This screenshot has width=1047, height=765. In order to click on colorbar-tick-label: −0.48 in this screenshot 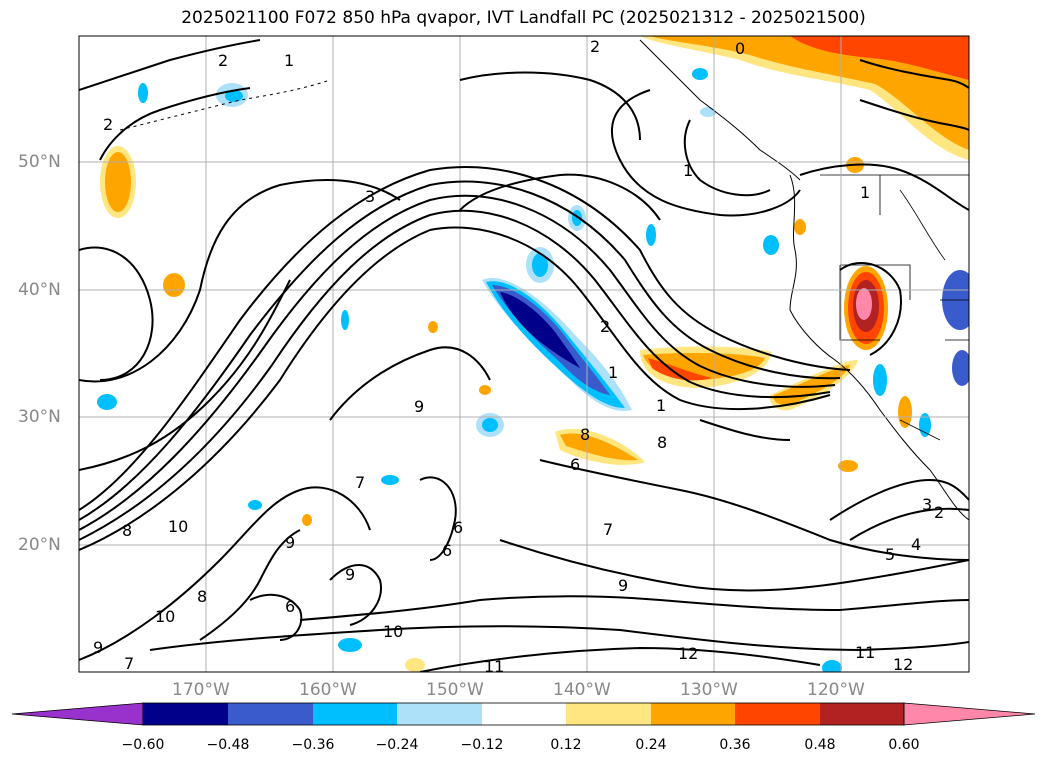, I will do `click(228, 745)`.